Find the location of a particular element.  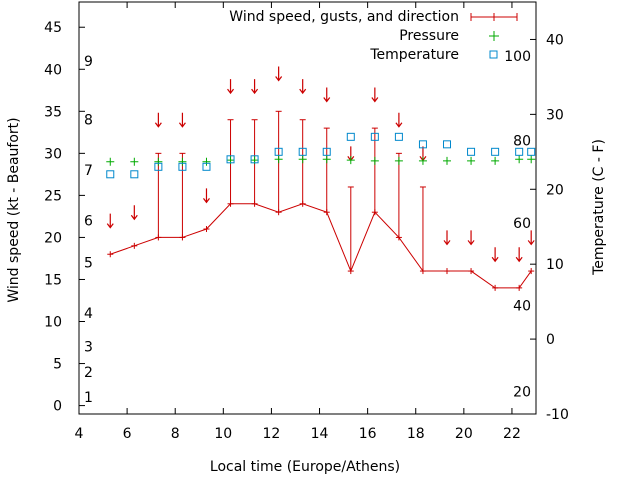

x-tick-label: 6 is located at coordinates (127, 434).